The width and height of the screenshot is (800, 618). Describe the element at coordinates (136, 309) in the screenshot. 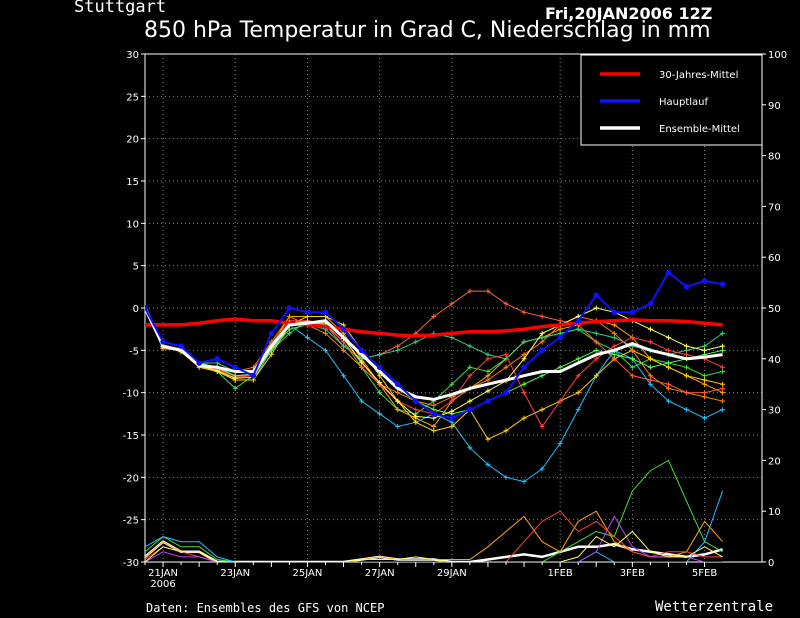

I see `left-tick-label: 0` at that location.